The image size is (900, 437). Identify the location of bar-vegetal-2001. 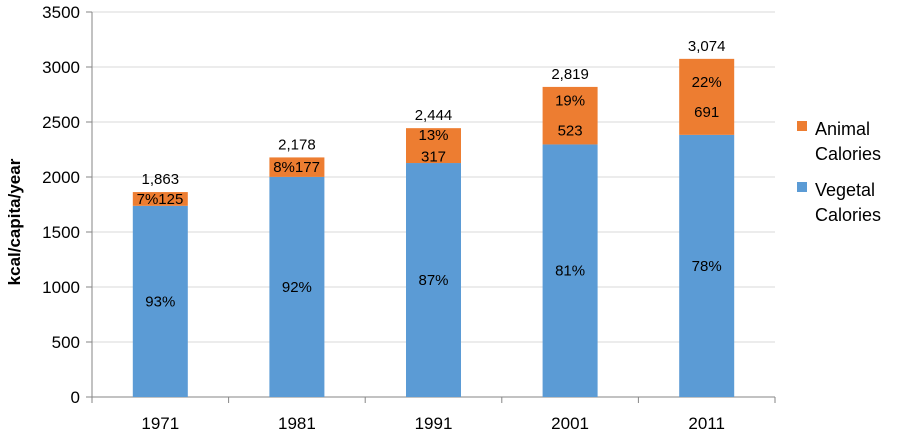
(570, 270).